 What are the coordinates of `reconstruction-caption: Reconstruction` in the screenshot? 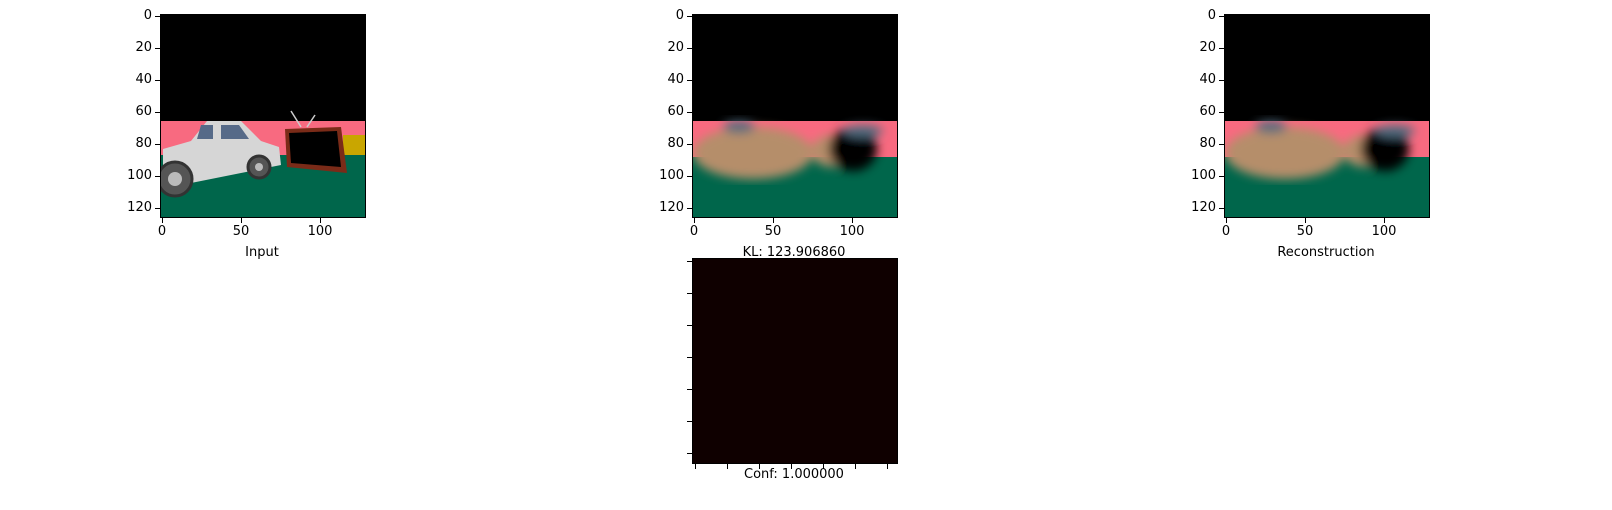 It's located at (1326, 252).